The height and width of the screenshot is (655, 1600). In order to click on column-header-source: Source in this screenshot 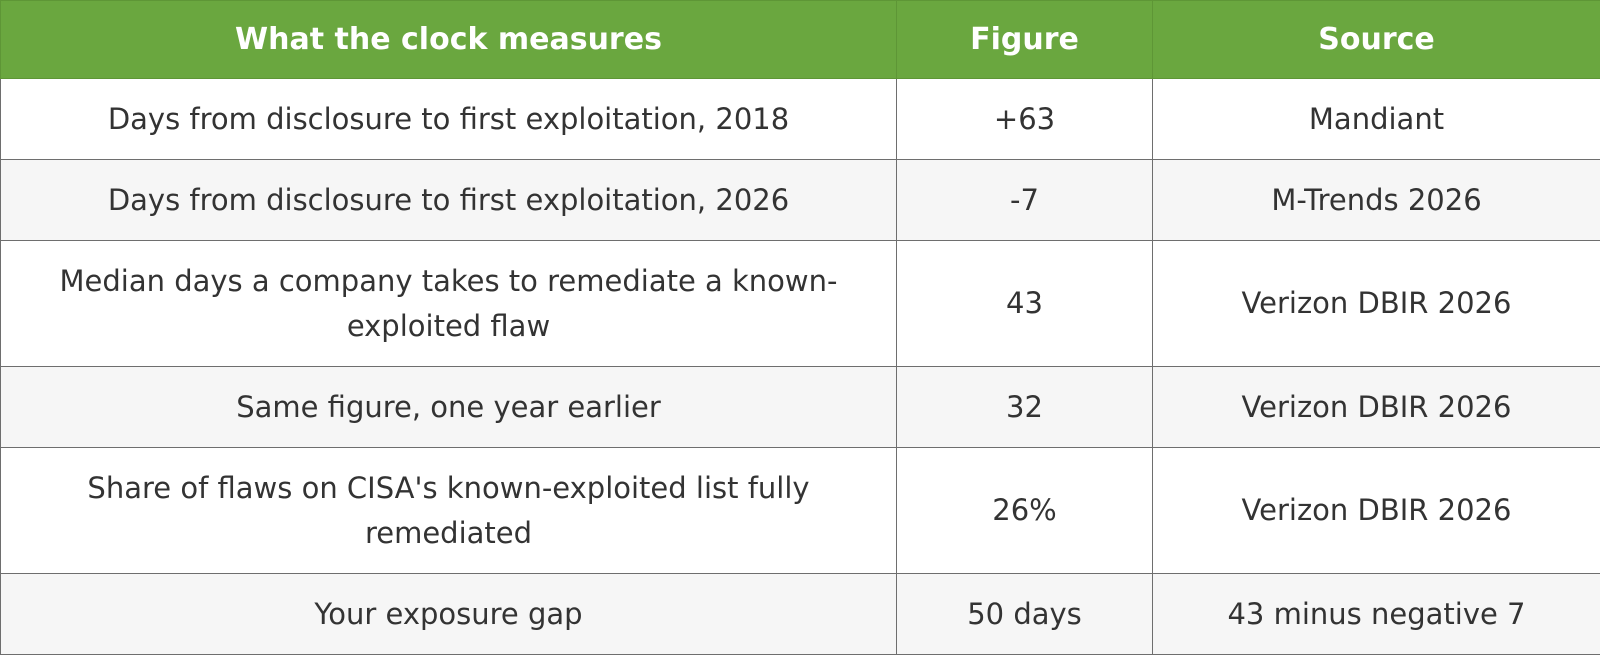, I will do `click(1376, 39)`.